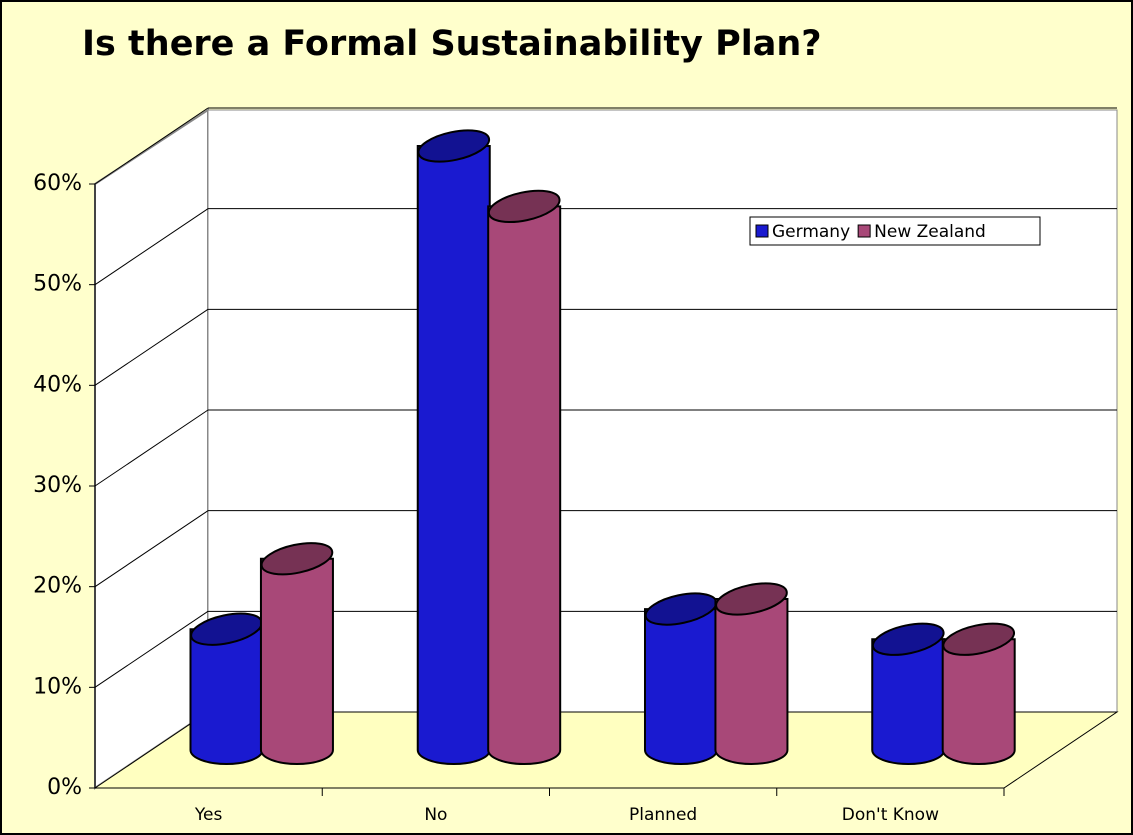 The image size is (1133, 835). Describe the element at coordinates (57, 586) in the screenshot. I see `y-tick-label: 20%` at that location.